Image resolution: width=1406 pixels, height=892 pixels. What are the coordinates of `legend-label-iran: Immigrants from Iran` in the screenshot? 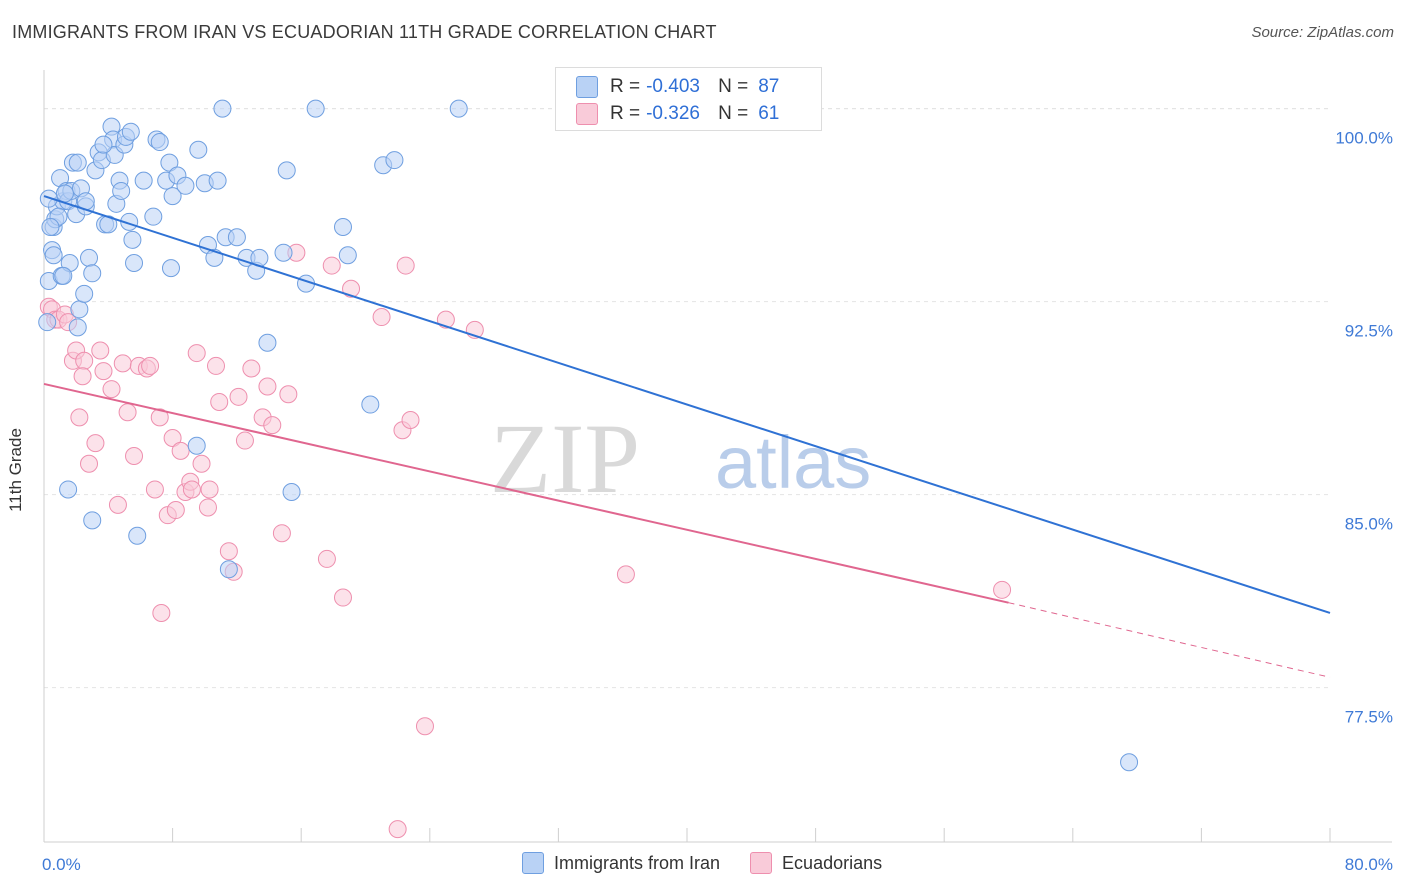 It's located at (637, 862).